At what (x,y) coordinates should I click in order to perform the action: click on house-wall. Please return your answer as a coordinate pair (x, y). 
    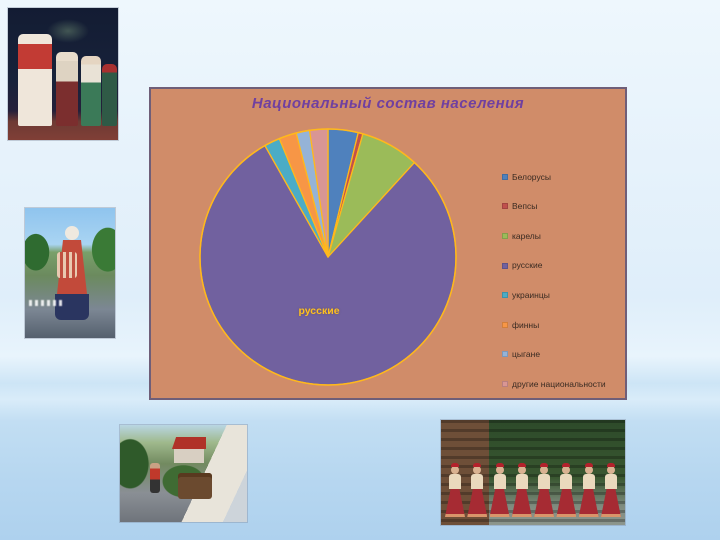
    Looking at the image, I should click on (189, 456).